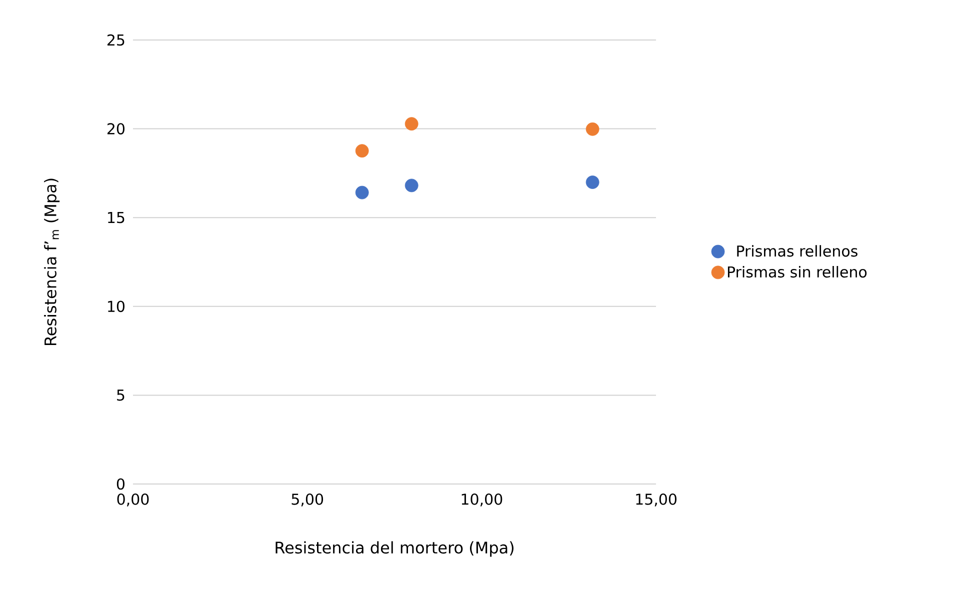  Describe the element at coordinates (115, 128) in the screenshot. I see `y-tick-label: 20` at that location.